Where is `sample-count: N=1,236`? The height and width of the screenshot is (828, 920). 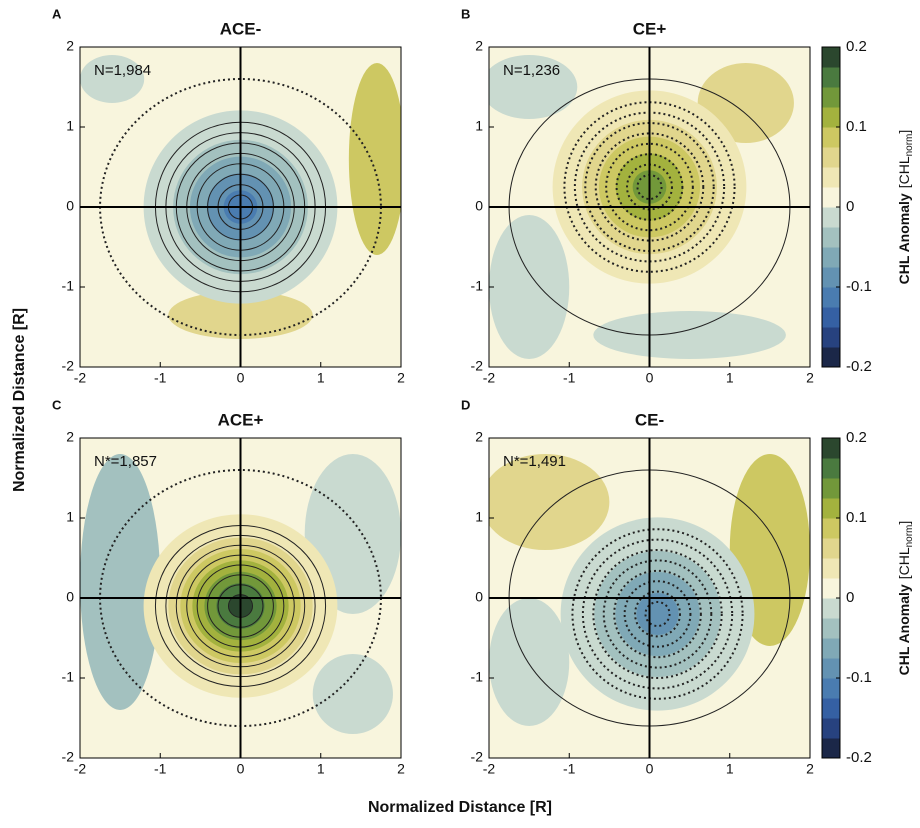
sample-count: N=1,236 is located at coordinates (531, 70).